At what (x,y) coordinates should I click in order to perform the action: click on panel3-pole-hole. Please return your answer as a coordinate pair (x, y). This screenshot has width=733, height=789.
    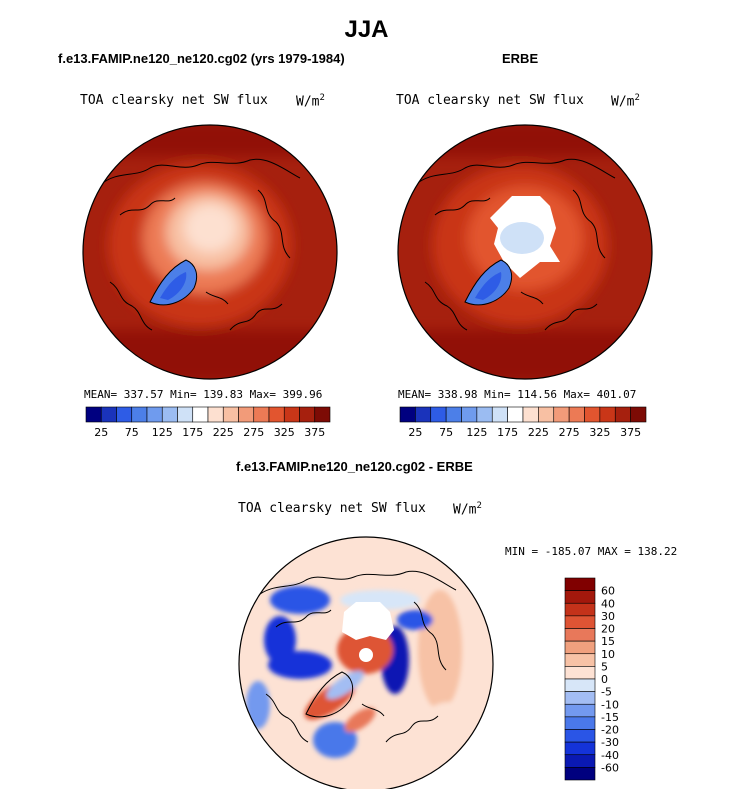
    Looking at the image, I should click on (366, 655).